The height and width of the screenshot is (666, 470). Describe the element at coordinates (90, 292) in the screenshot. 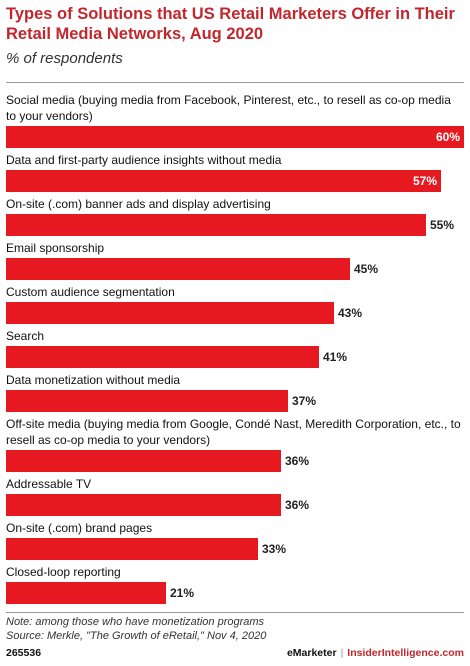

I see `category-label: Custom audience segmentation` at that location.